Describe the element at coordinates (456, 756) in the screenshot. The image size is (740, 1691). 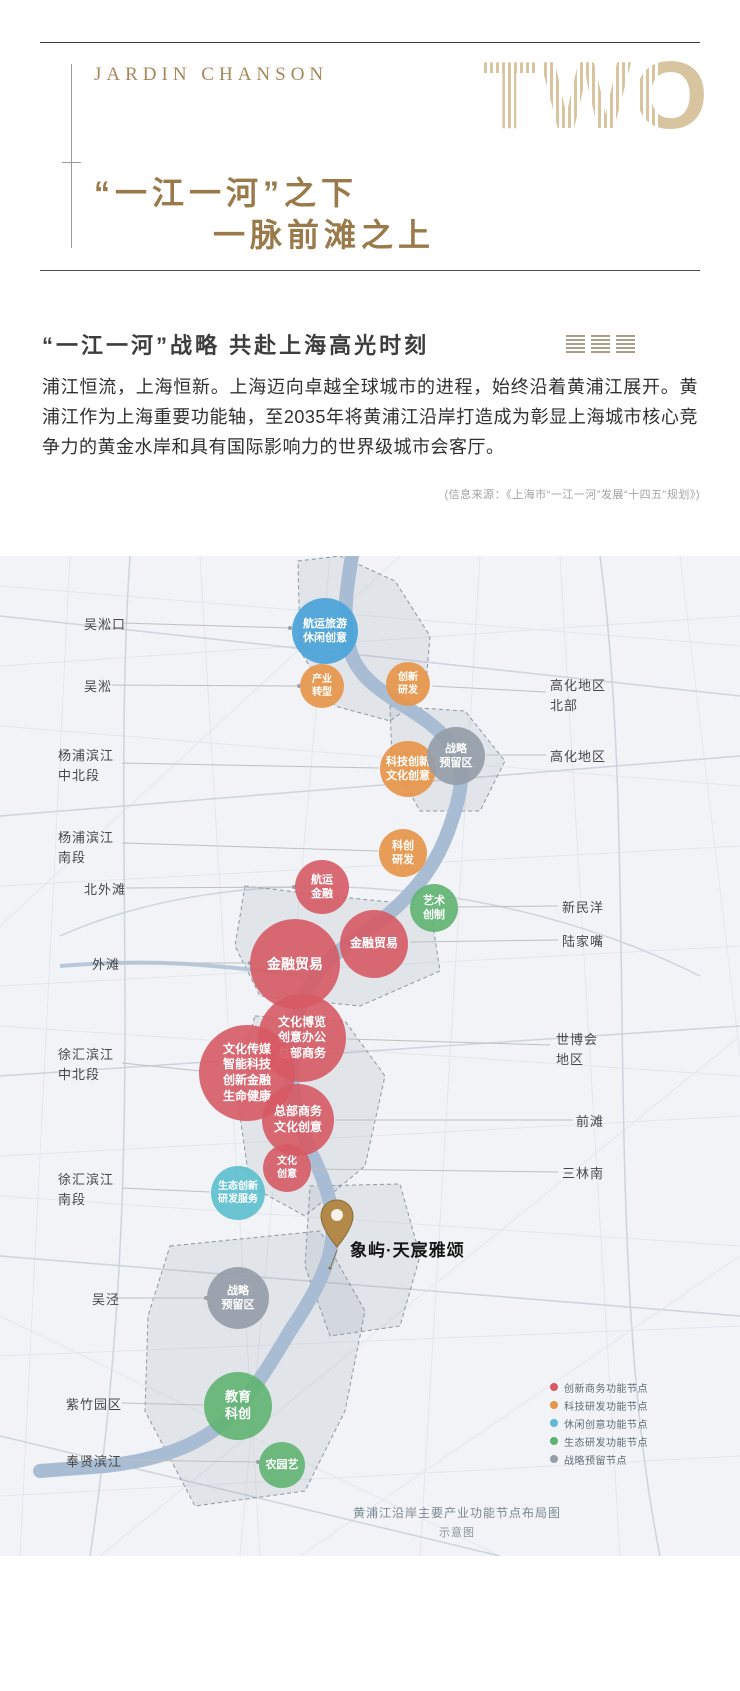
I see `map-node-strategic-reserve-north: 战略 预留区` at that location.